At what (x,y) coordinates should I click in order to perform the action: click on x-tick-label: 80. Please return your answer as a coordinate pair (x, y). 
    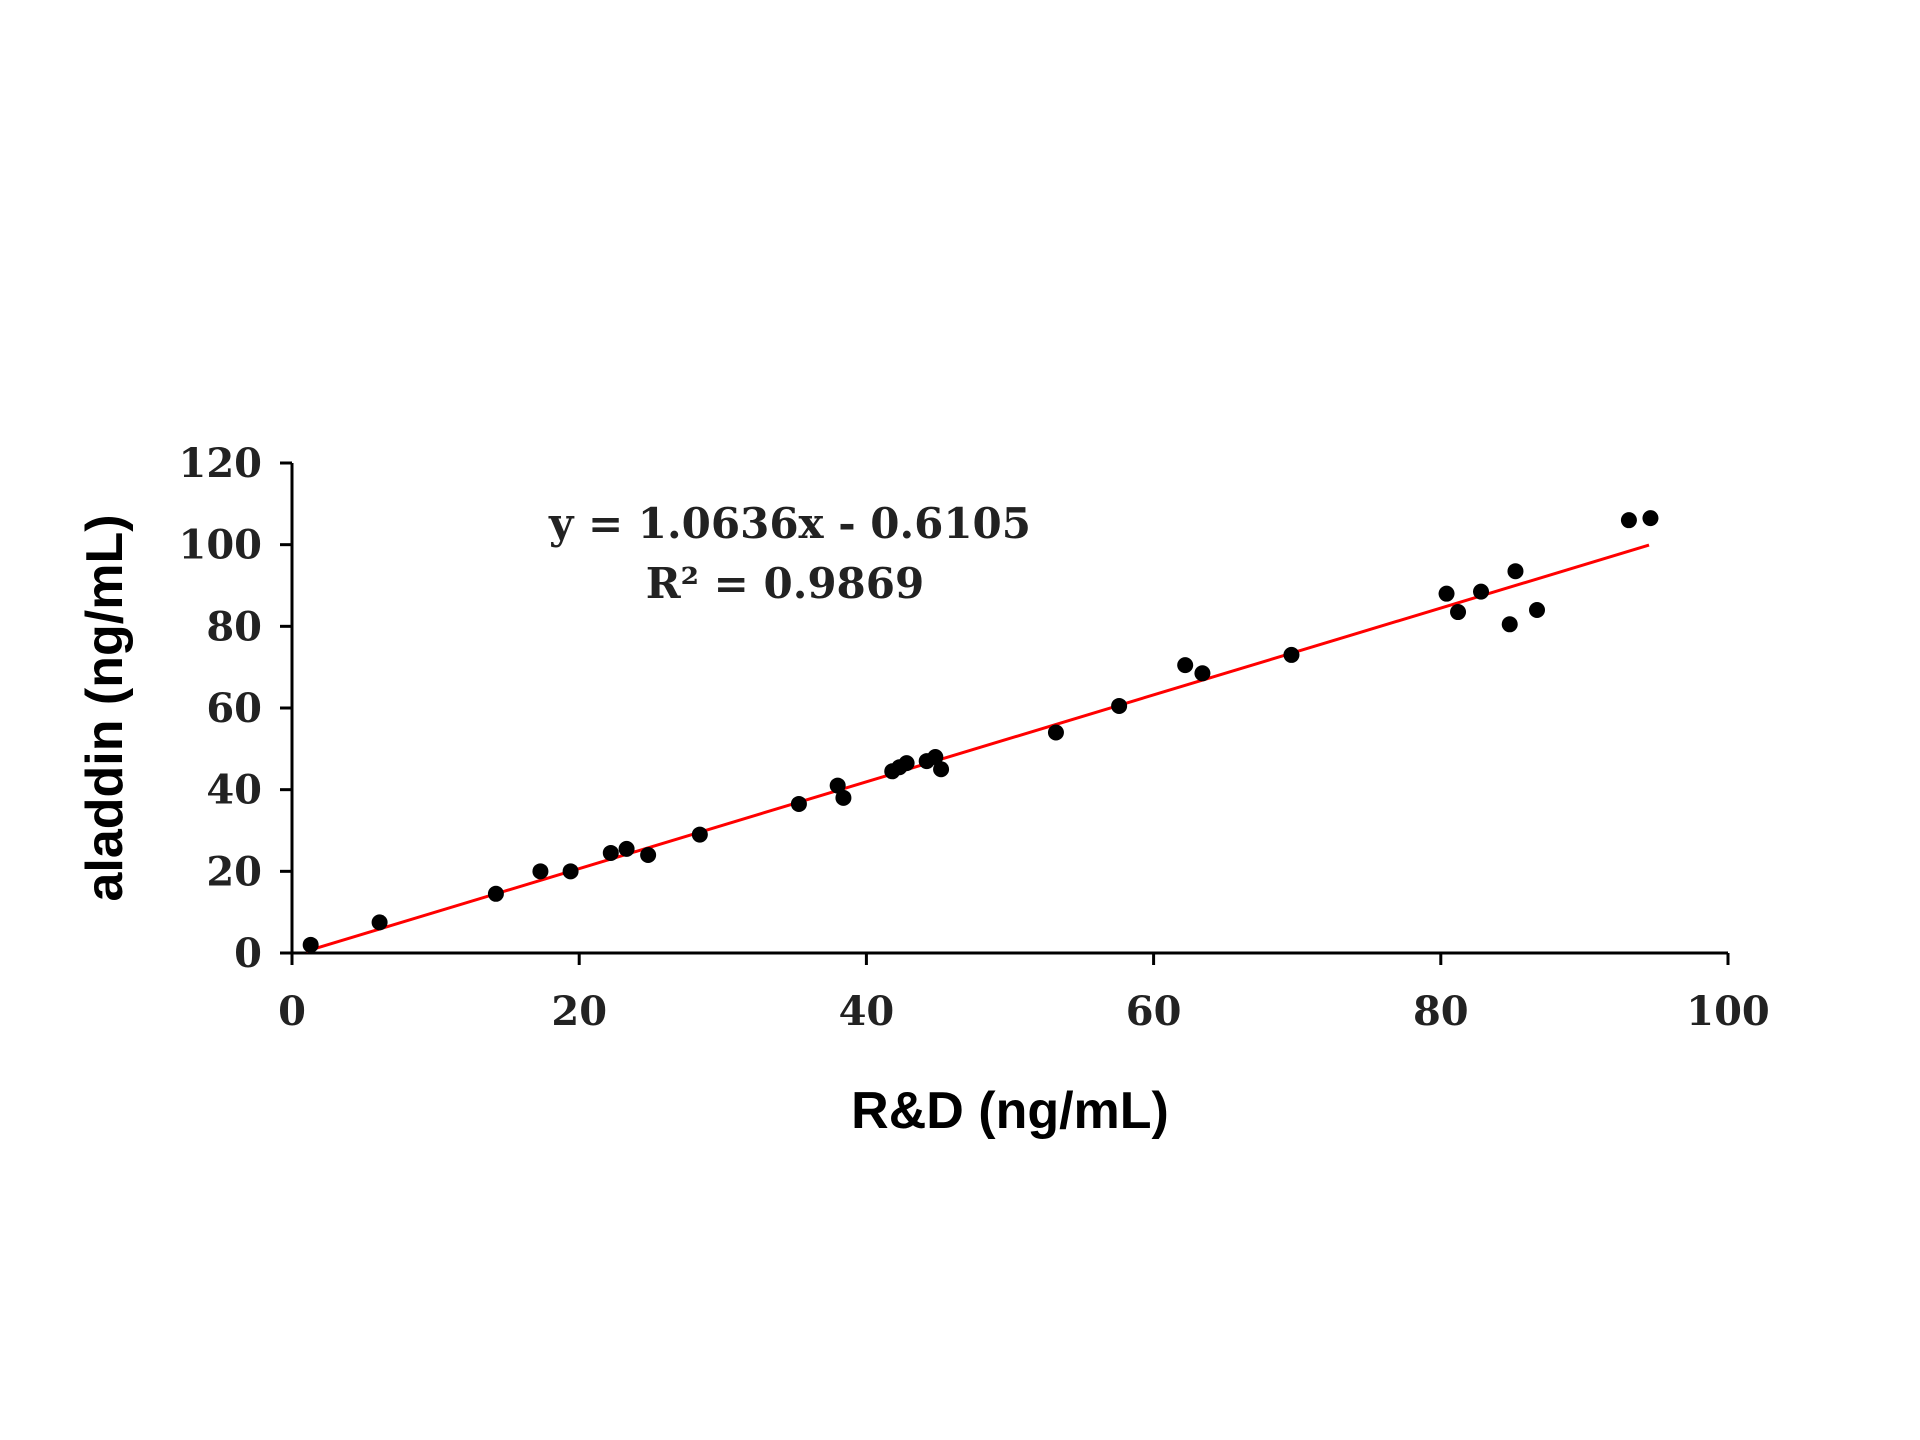
    Looking at the image, I should click on (1441, 1011).